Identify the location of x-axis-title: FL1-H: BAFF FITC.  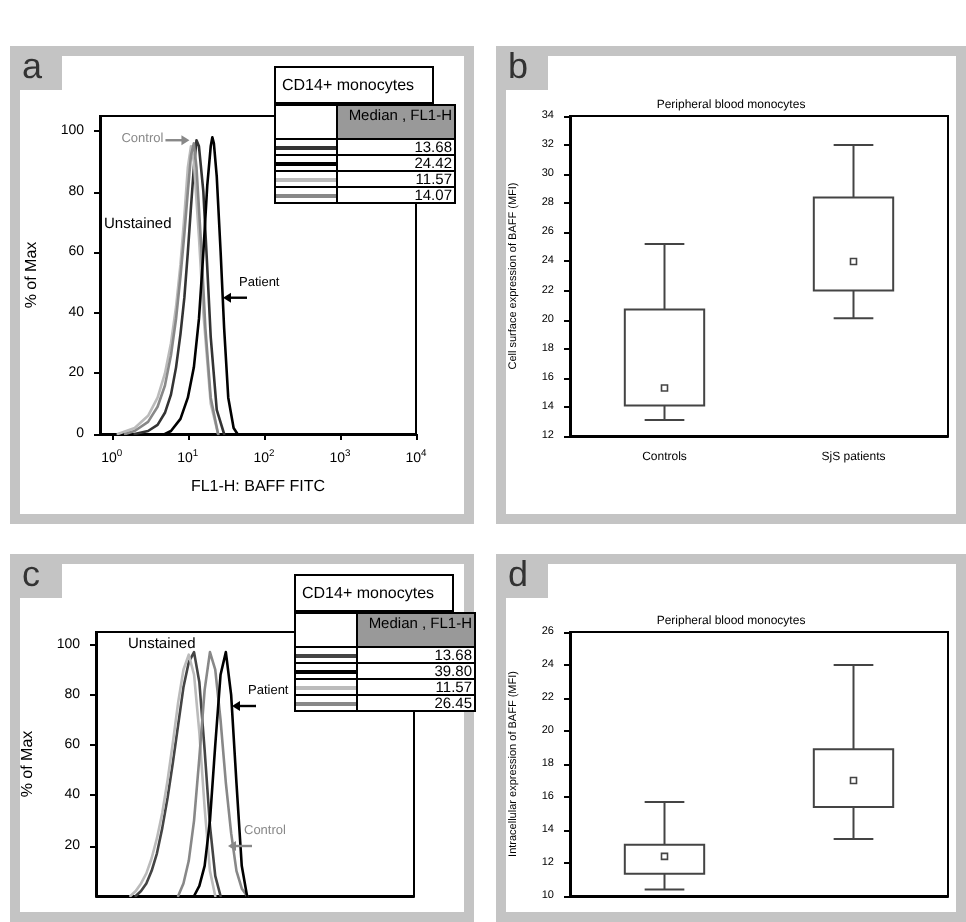
(258, 486).